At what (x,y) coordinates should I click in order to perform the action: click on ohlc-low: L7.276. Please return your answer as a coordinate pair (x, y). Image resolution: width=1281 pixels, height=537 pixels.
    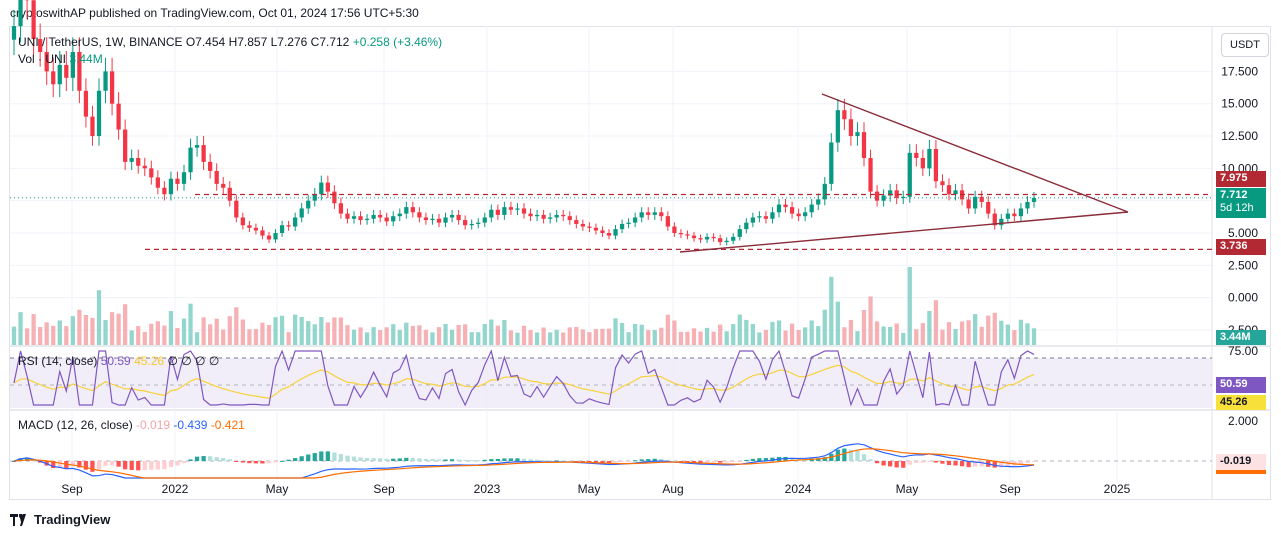
    Looking at the image, I should click on (289, 42).